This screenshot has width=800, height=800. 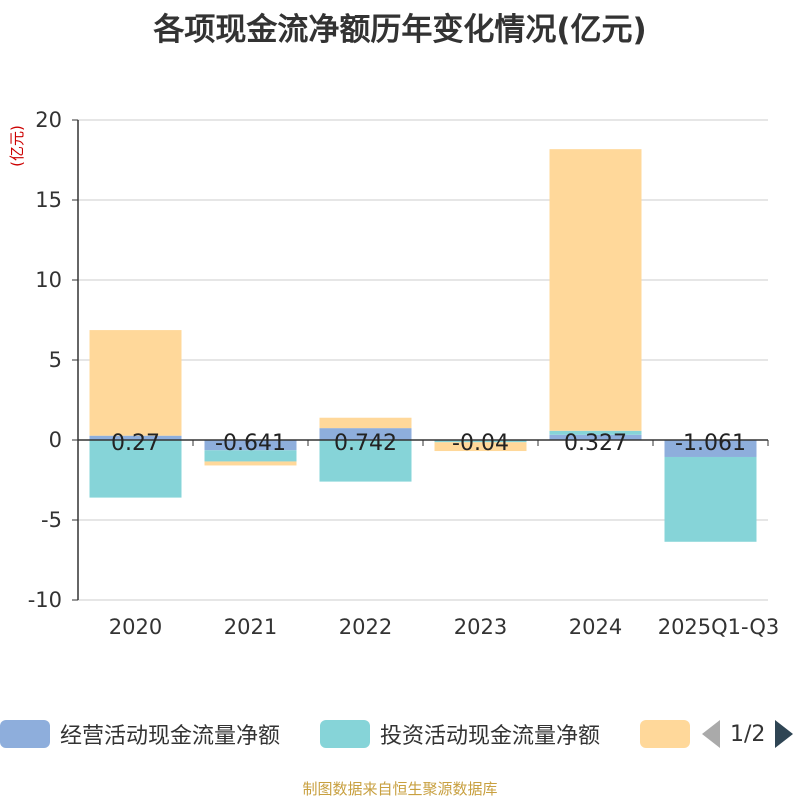 What do you see at coordinates (365, 627) in the screenshot?
I see `x-tick-label: 2022` at bounding box center [365, 627].